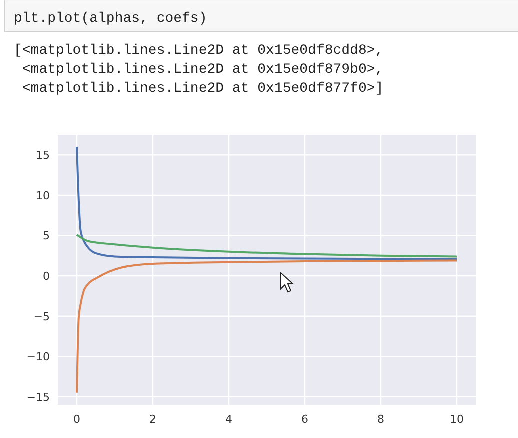  Describe the element at coordinates (38, 357) in the screenshot. I see `y-tick-label: −10` at that location.